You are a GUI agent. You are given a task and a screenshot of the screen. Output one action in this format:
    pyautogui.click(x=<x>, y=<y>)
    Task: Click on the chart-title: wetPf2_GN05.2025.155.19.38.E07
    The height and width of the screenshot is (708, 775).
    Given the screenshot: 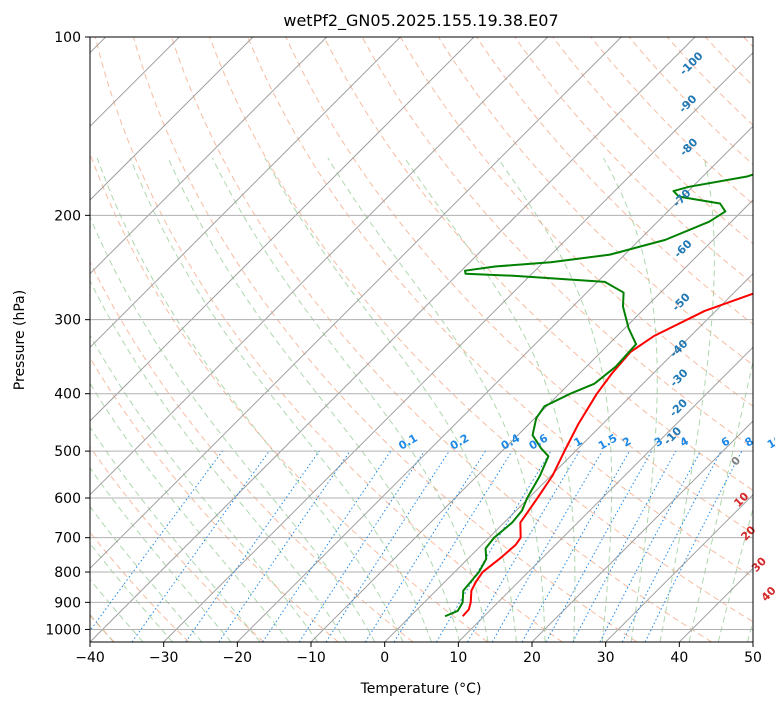 What is the action you would take?
    pyautogui.click(x=420, y=21)
    